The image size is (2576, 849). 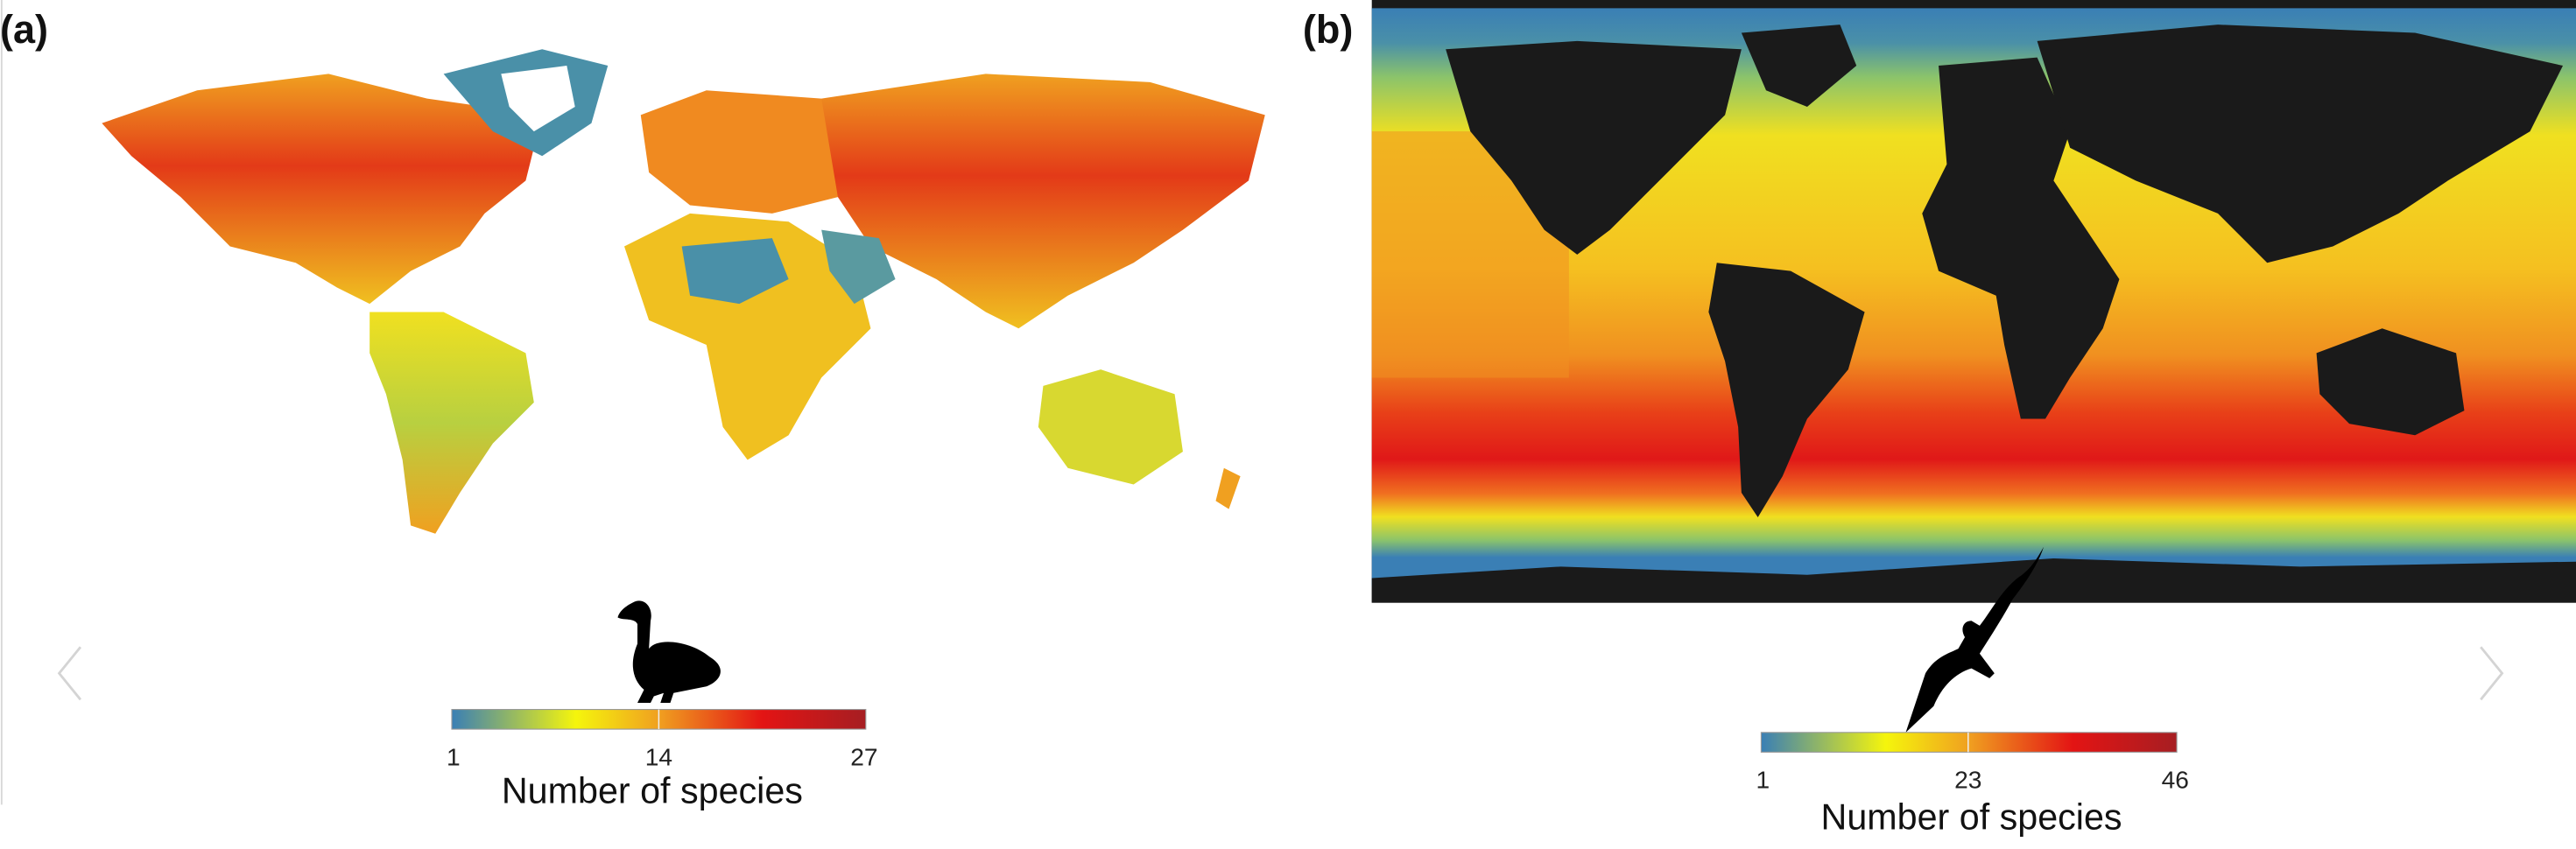 I want to click on asia, so click(x=1043, y=201).